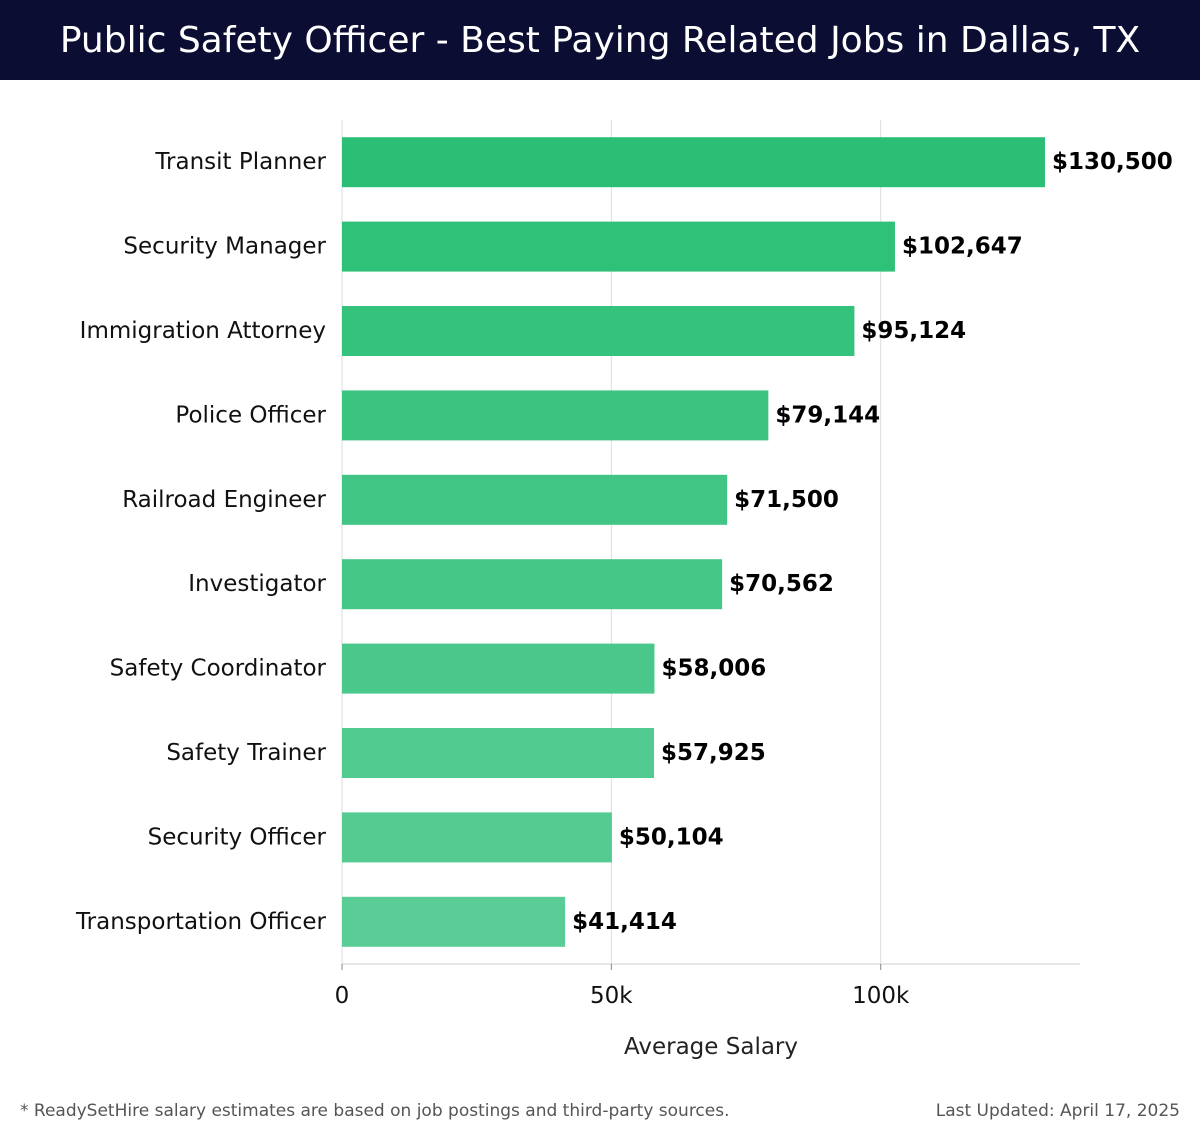 This screenshot has width=1200, height=1140. Describe the element at coordinates (237, 837) in the screenshot. I see `category-label-8: Security Officer` at that location.